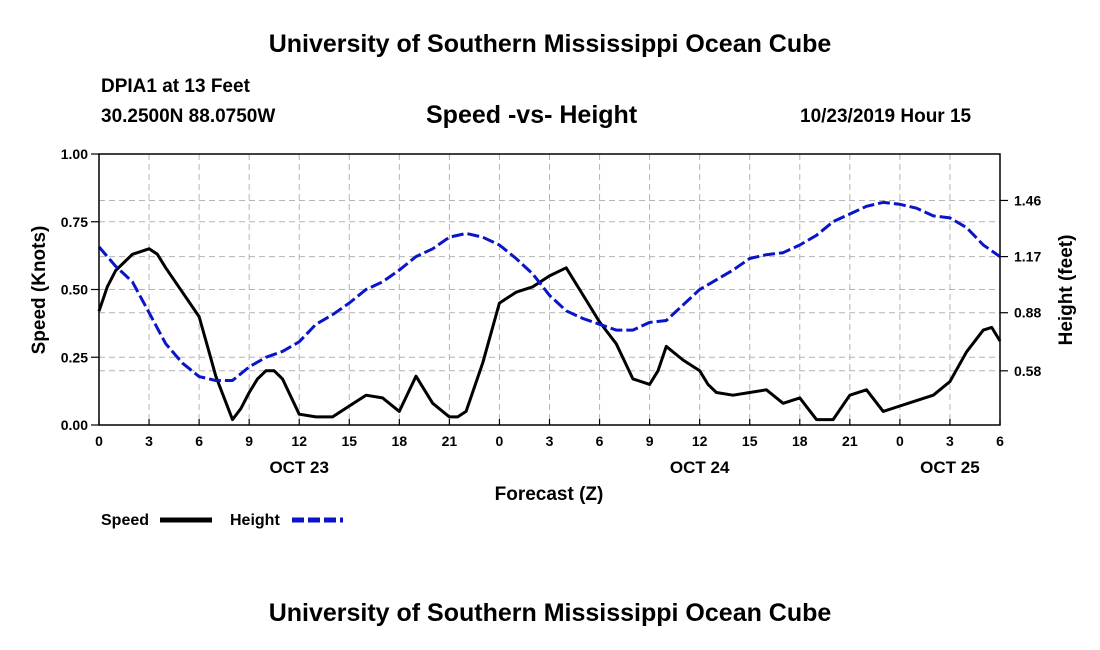 The width and height of the screenshot is (1100, 650). I want to click on y2-tick-label: 0.88, so click(1027, 313).